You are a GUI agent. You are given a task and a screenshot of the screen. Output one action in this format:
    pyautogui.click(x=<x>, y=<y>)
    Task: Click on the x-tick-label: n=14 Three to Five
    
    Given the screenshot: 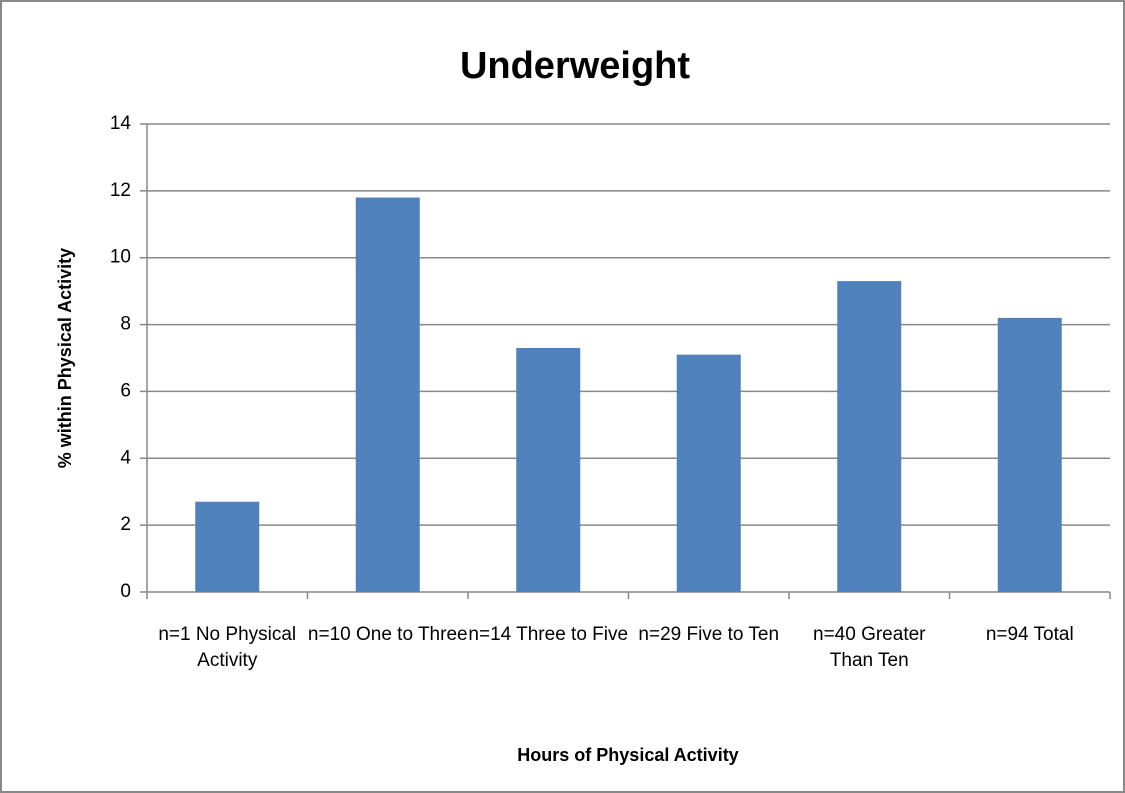 What is the action you would take?
    pyautogui.click(x=548, y=634)
    